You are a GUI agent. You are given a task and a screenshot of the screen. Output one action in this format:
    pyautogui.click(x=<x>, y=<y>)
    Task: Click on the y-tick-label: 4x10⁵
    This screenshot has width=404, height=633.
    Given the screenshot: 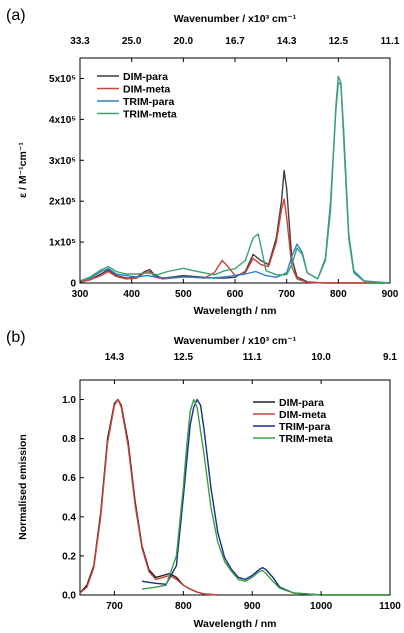 What is the action you would take?
    pyautogui.click(x=62, y=120)
    